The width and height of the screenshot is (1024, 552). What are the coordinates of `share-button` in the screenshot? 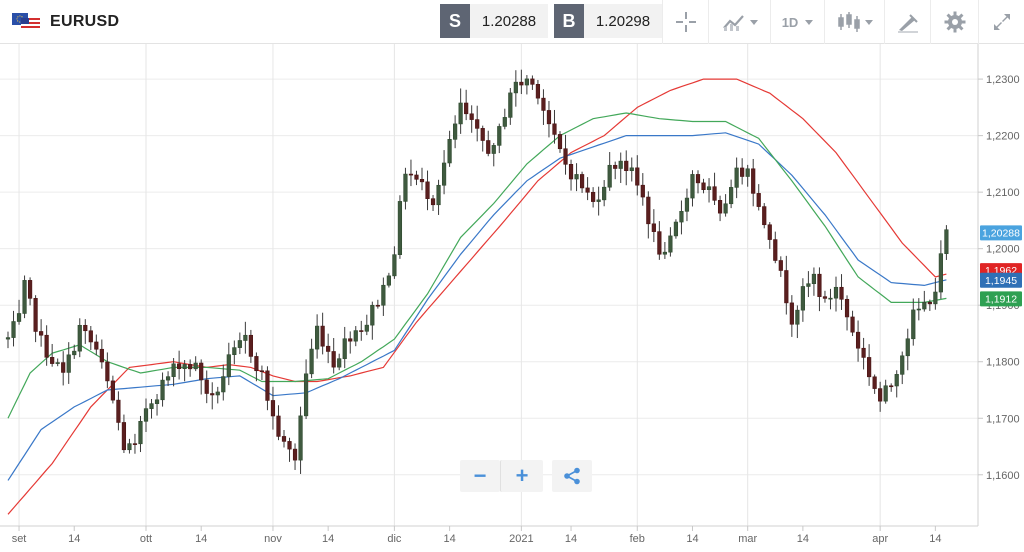 It's located at (572, 476).